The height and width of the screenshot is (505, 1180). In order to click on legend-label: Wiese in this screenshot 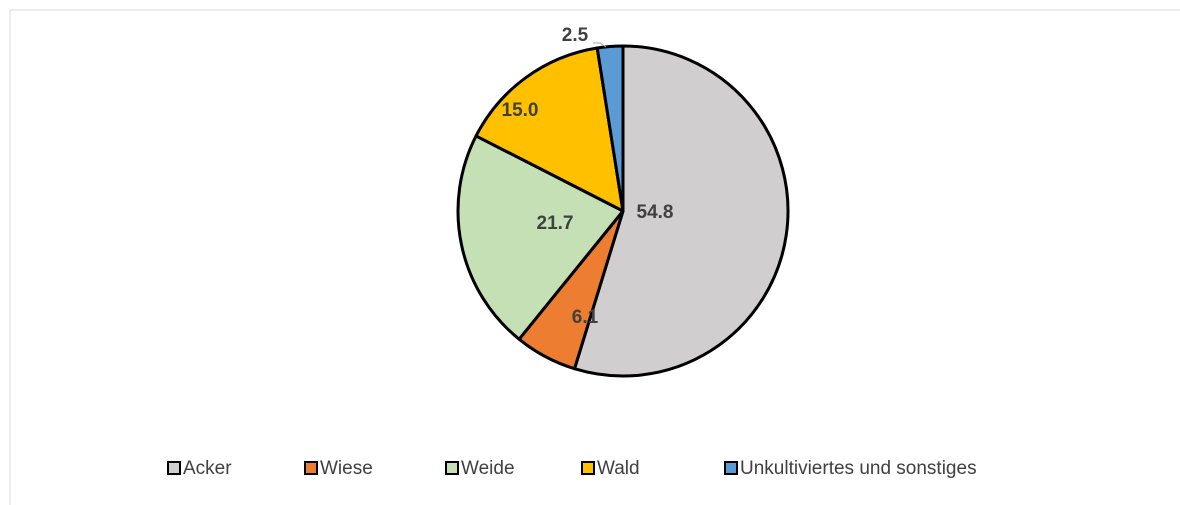, I will do `click(346, 468)`.